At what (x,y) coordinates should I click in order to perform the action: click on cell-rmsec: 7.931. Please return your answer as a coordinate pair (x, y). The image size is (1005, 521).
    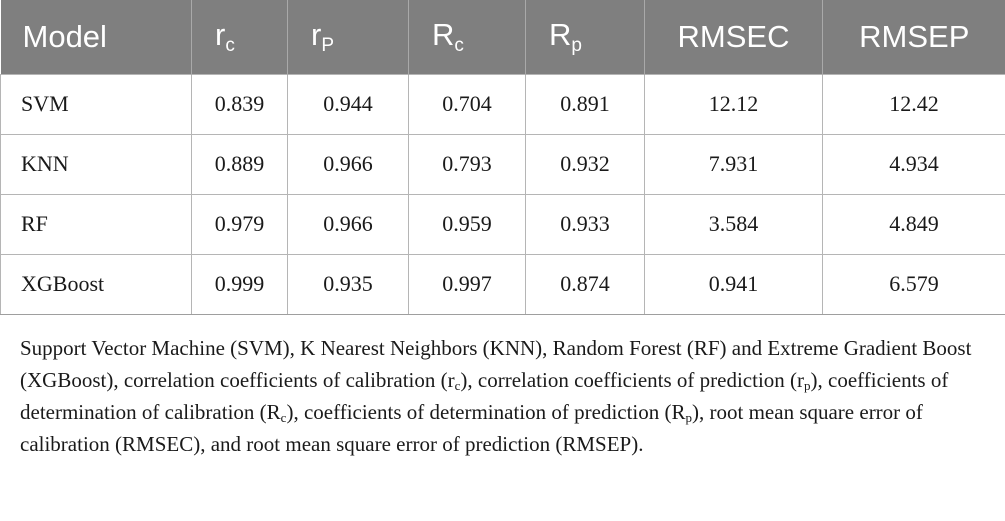
    Looking at the image, I should click on (733, 164).